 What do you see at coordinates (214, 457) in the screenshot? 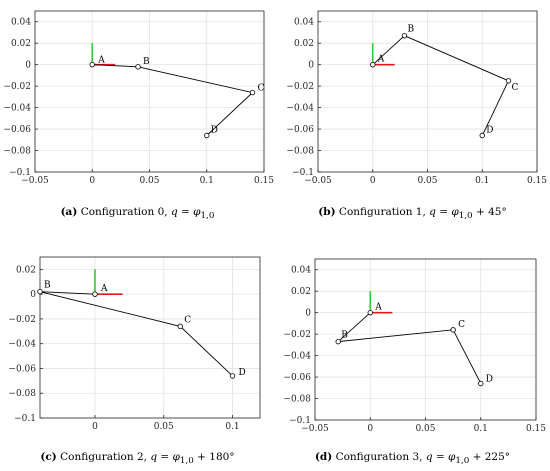
I see `caption-suffix: + 180°` at bounding box center [214, 457].